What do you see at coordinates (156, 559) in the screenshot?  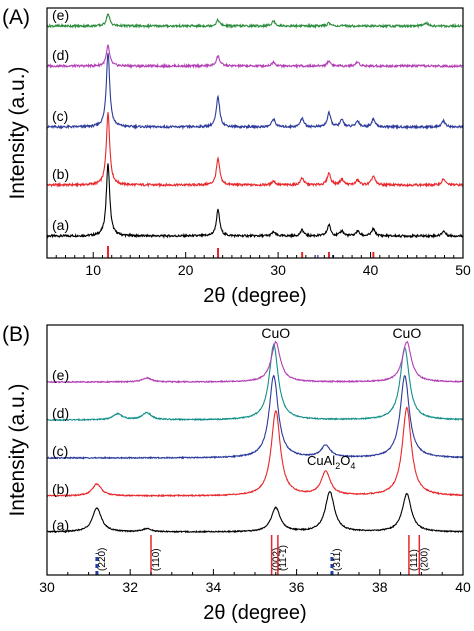 I see `miller-index-label: (110)` at bounding box center [156, 559].